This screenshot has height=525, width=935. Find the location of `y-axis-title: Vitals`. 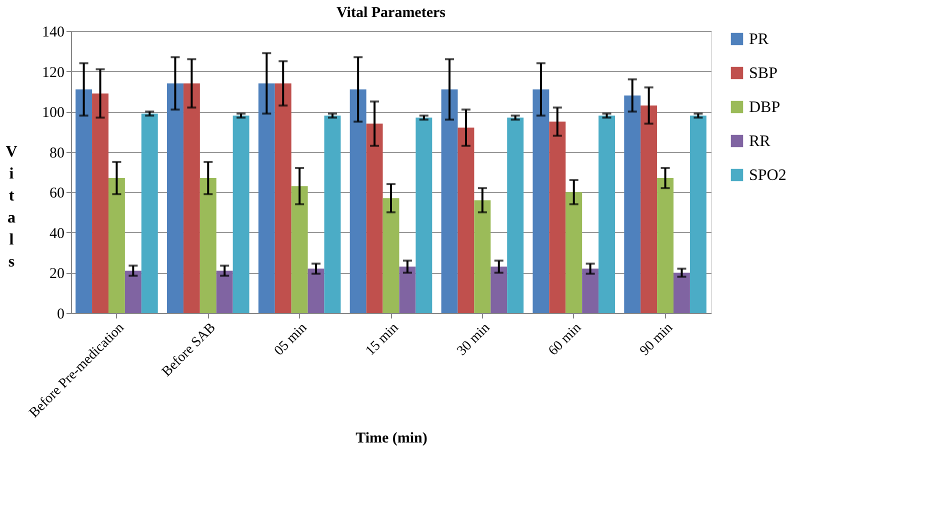

y-axis-title: Vitals is located at coordinates (12, 207).